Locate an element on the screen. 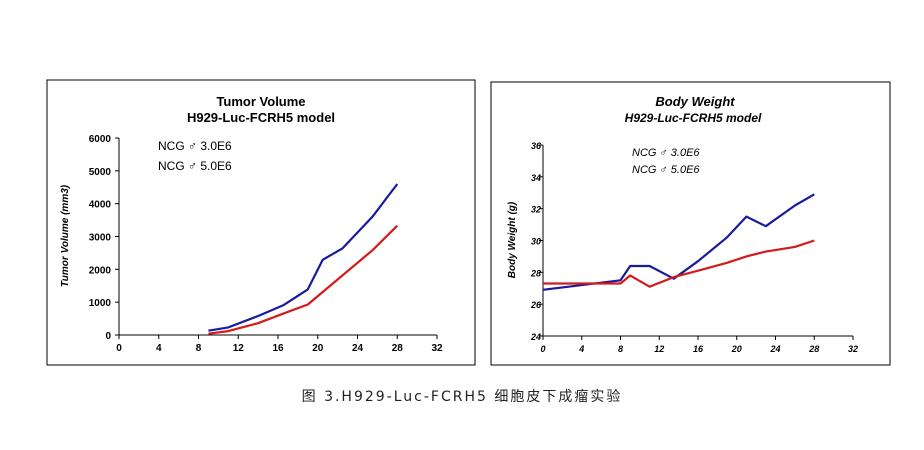 The image size is (924, 450). y-tick-label: 5000 is located at coordinates (100, 172).